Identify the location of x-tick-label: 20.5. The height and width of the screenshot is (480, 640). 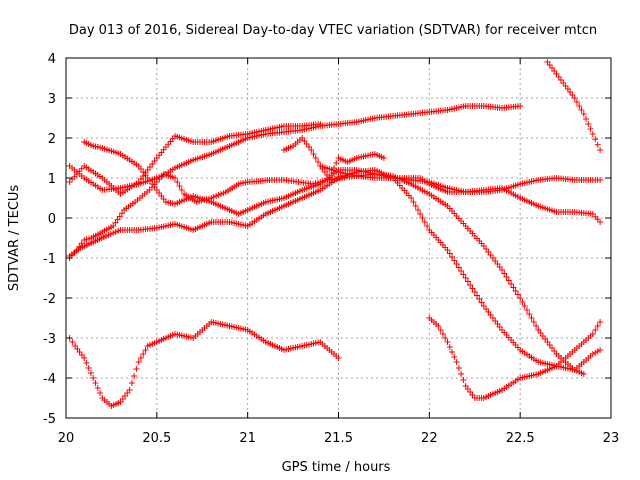
(156, 438).